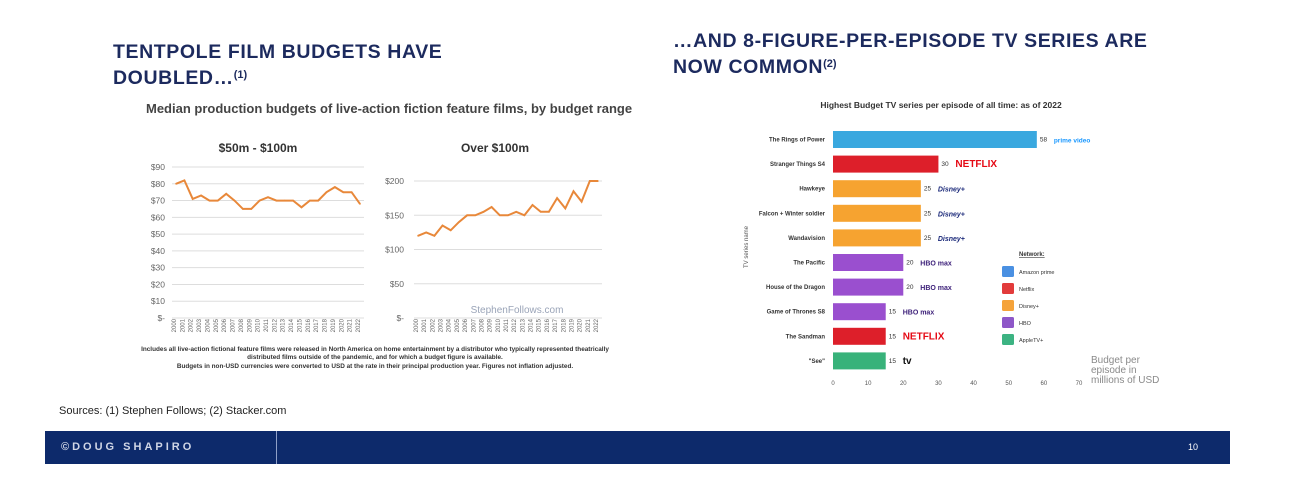  What do you see at coordinates (581, 325) in the screenshot?
I see `x-tick-label: 2020` at bounding box center [581, 325].